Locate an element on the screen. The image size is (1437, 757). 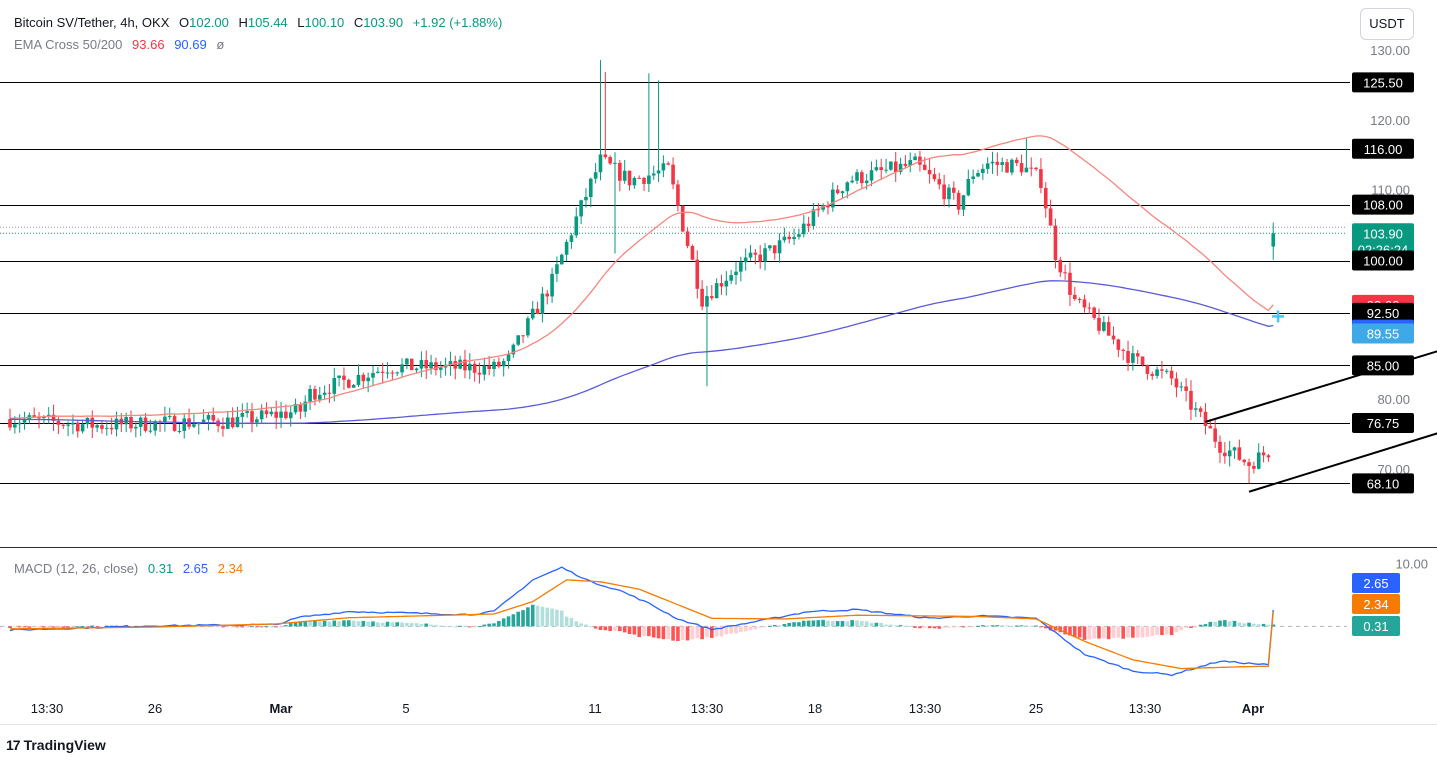
price-label-text: 100.00 is located at coordinates (1383, 261).